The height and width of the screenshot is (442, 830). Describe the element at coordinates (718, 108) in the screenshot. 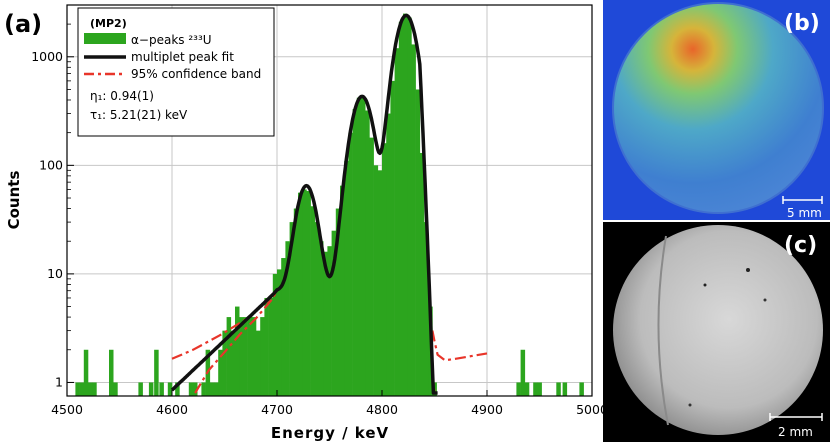

I see `detector-heatmap-image` at that location.